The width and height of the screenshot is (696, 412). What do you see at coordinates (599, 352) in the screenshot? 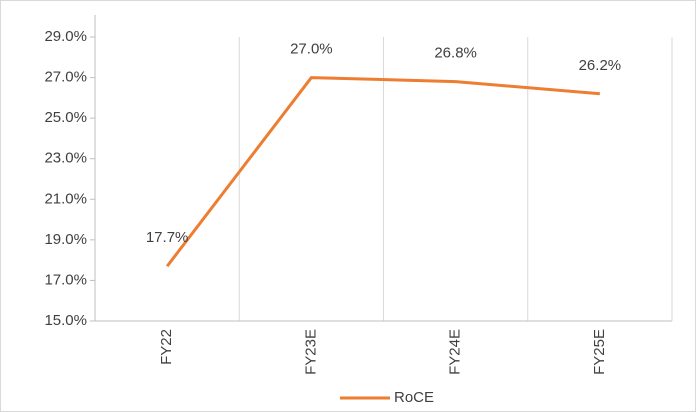
I see `x-tick-label: FY25E` at bounding box center [599, 352].